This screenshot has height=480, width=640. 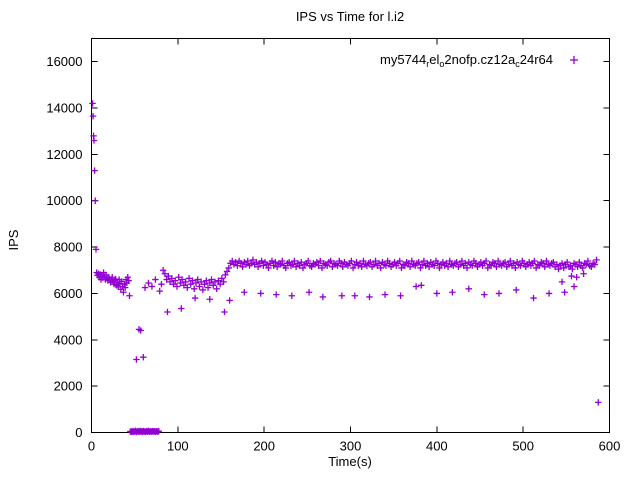 What do you see at coordinates (68, 386) in the screenshot?
I see `y-tick-label: 2000` at bounding box center [68, 386].